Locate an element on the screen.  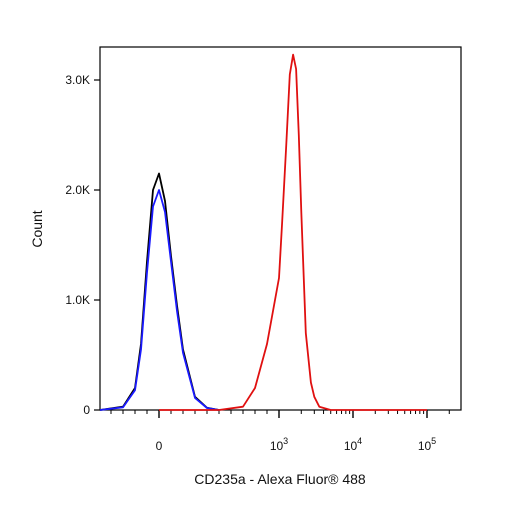
x-tick-label: 10³ is located at coordinates (279, 444).